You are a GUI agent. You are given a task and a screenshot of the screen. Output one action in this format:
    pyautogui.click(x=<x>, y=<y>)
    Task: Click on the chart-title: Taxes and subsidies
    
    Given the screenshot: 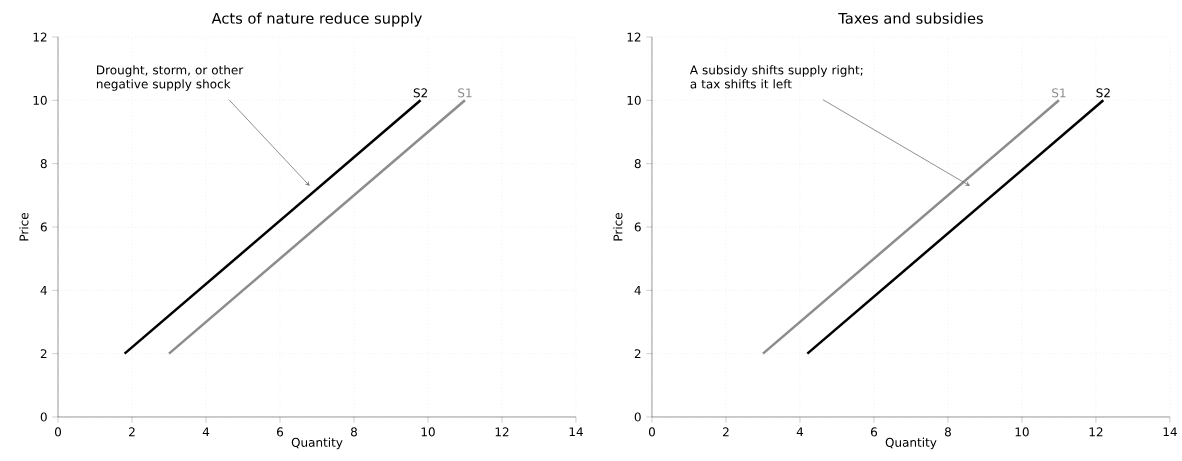 What is the action you would take?
    pyautogui.click(x=910, y=18)
    